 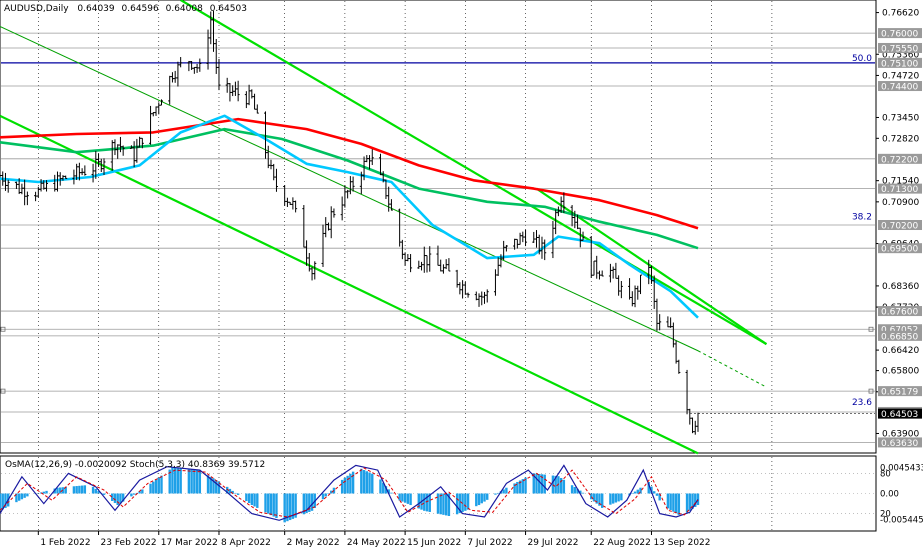 I want to click on fib-label: 23.6, so click(x=862, y=403).